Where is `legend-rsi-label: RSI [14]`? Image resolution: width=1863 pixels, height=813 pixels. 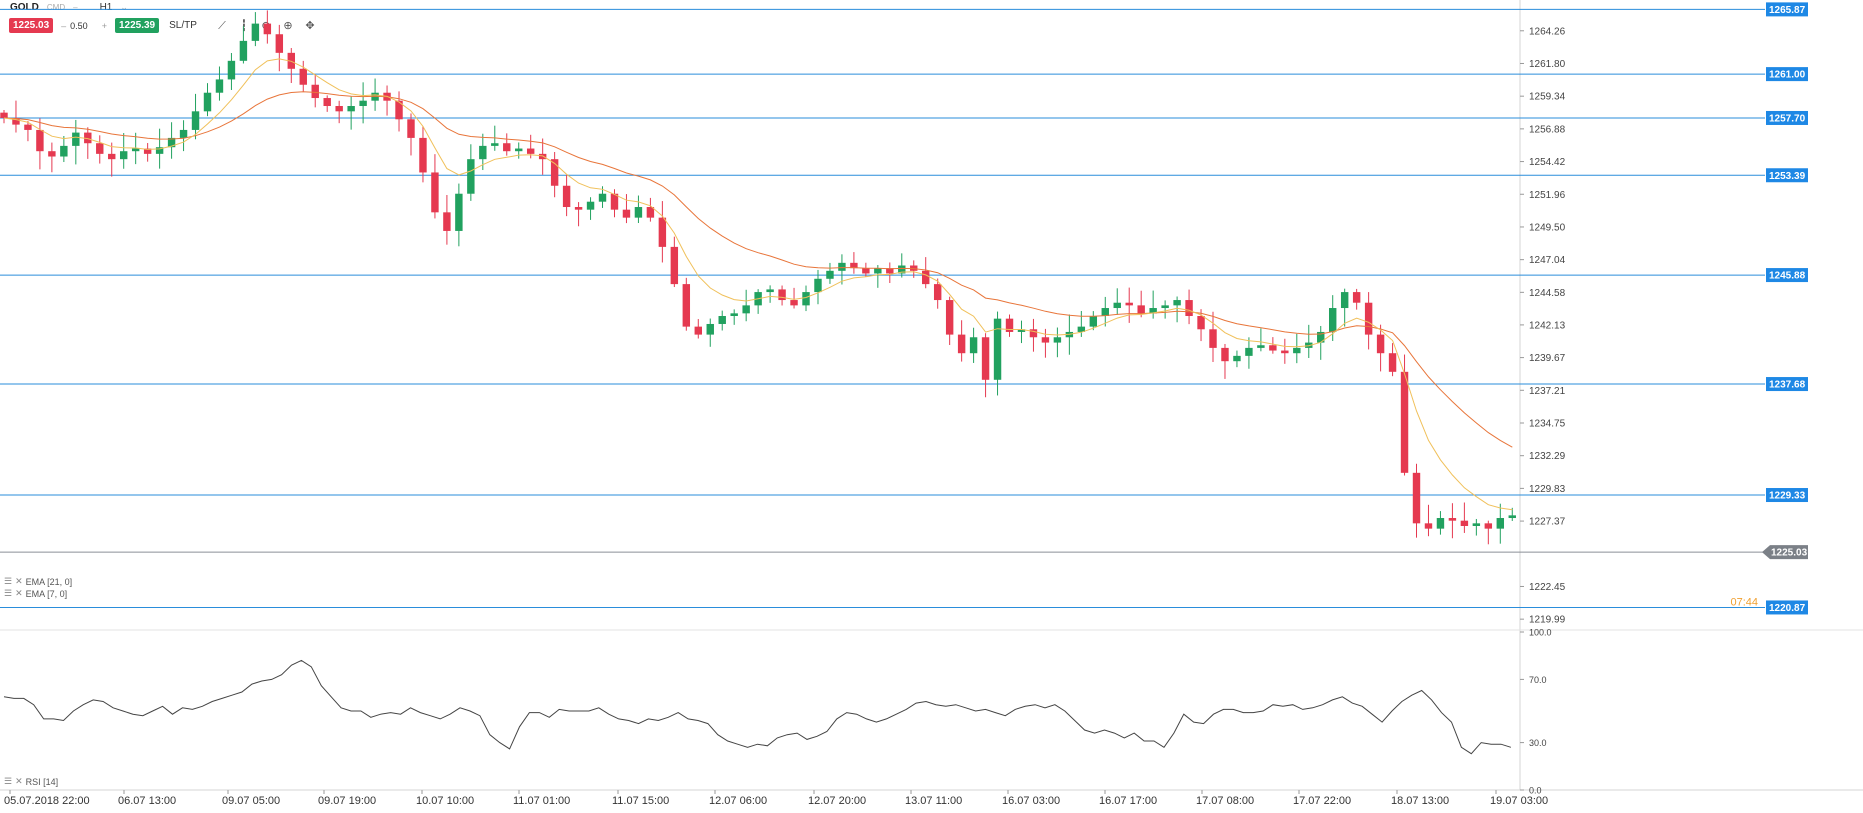 legend-rsi-label: RSI [14] is located at coordinates (42, 781).